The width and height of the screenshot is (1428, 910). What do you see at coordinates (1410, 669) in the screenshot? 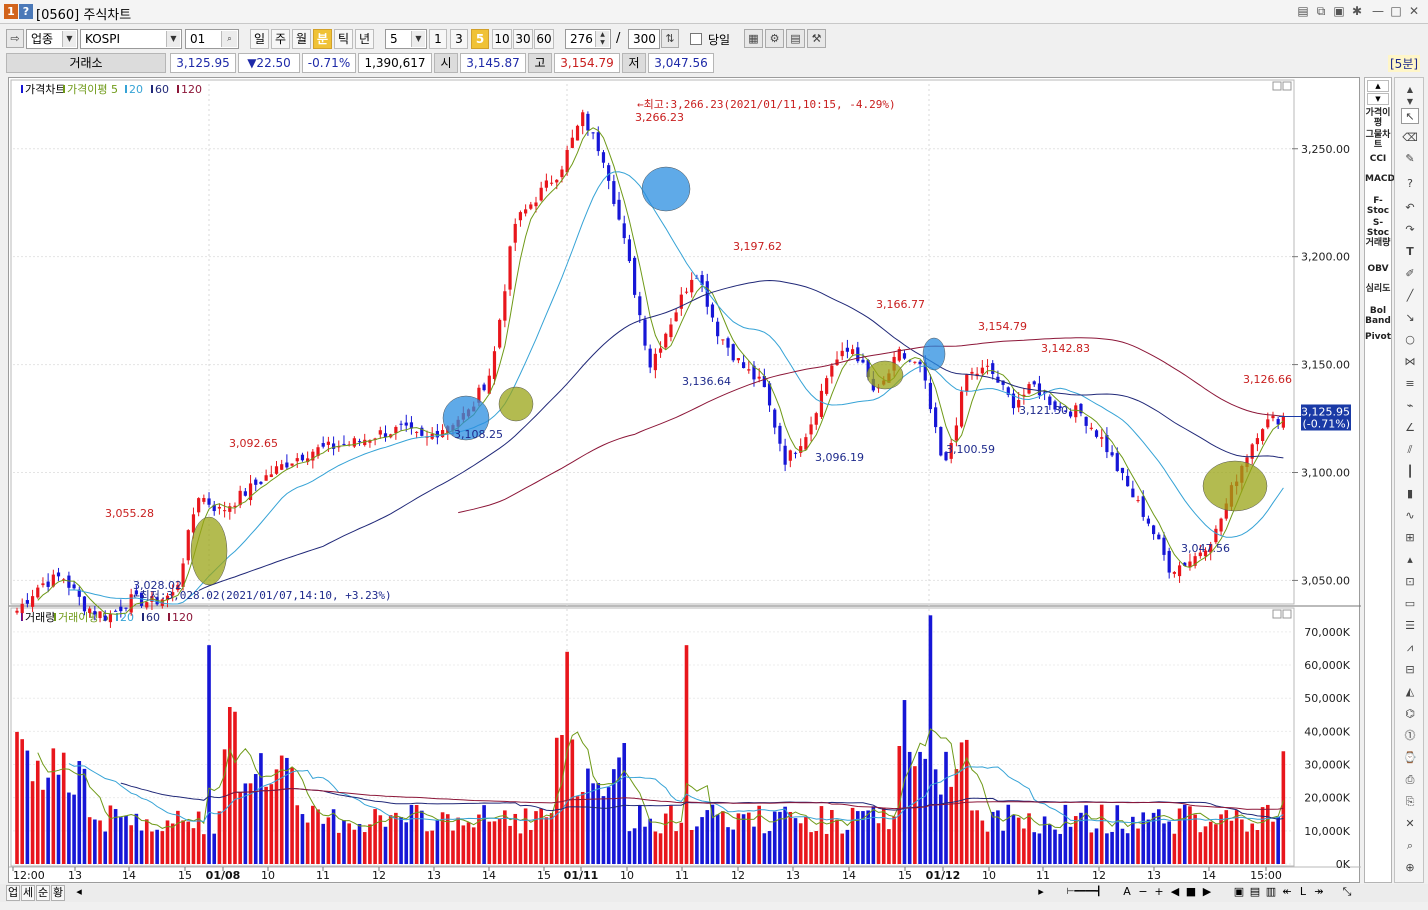
I see `compare-icon: ⊟` at bounding box center [1410, 669].